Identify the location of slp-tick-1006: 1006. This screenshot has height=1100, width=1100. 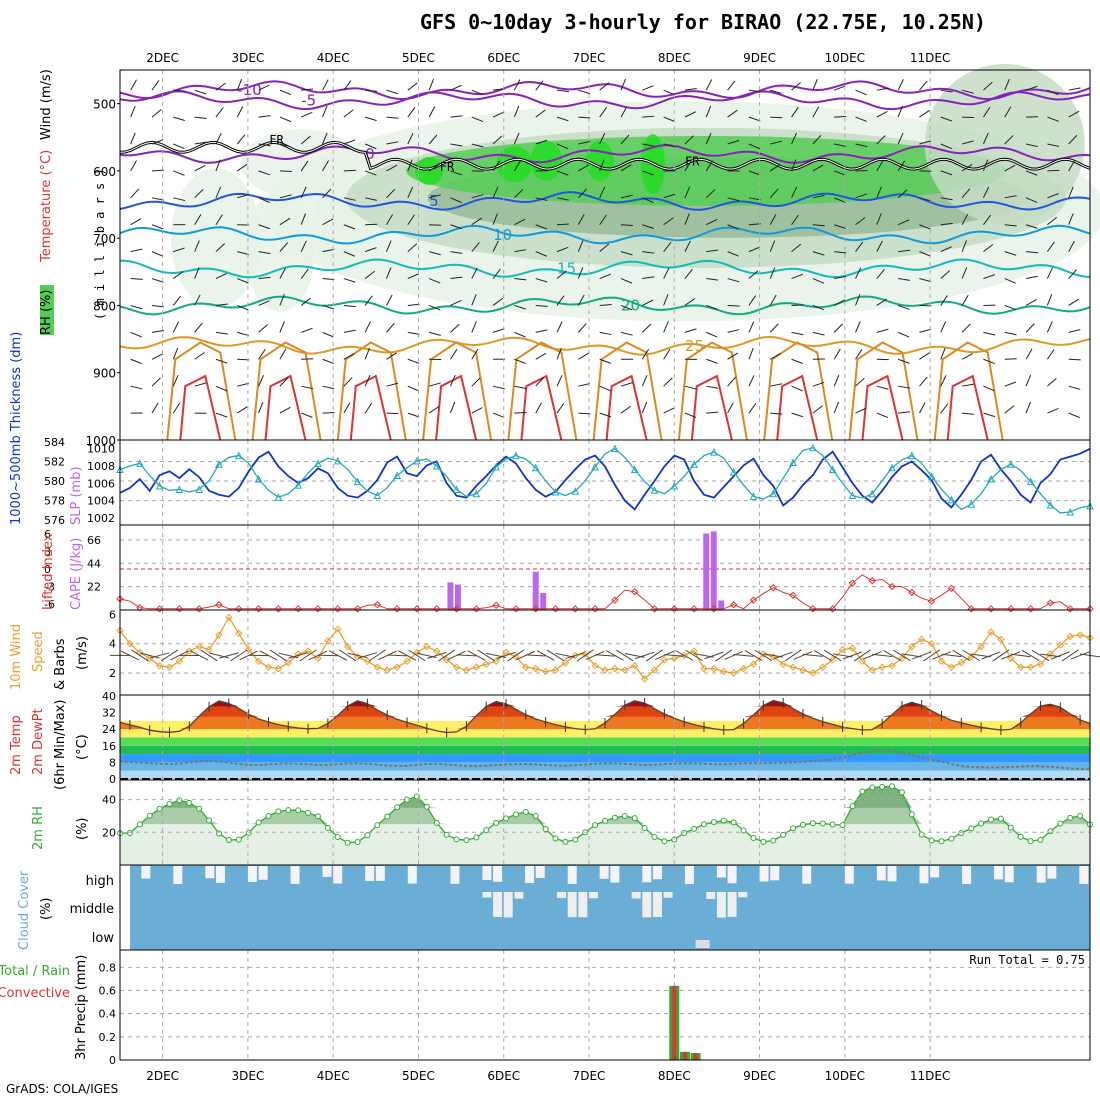
(101, 483).